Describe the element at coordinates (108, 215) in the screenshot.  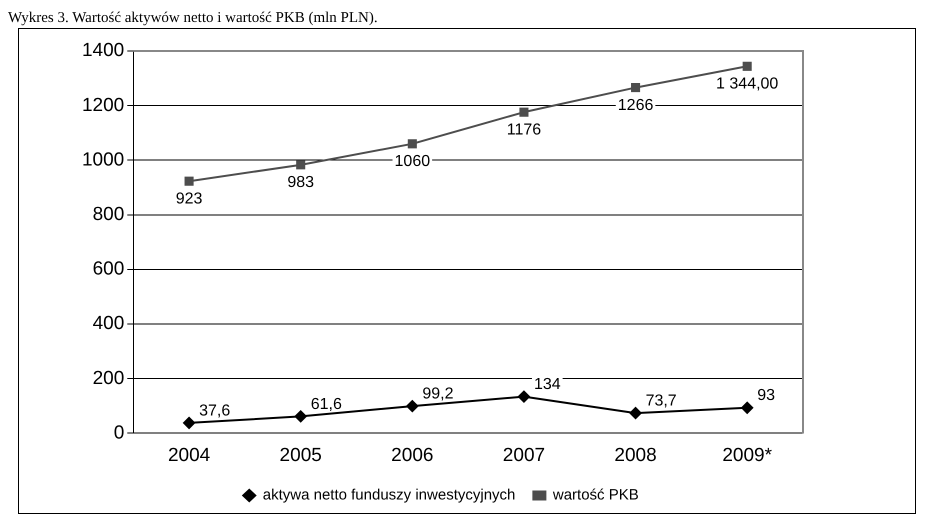
I see `y-tick-label: 800` at that location.